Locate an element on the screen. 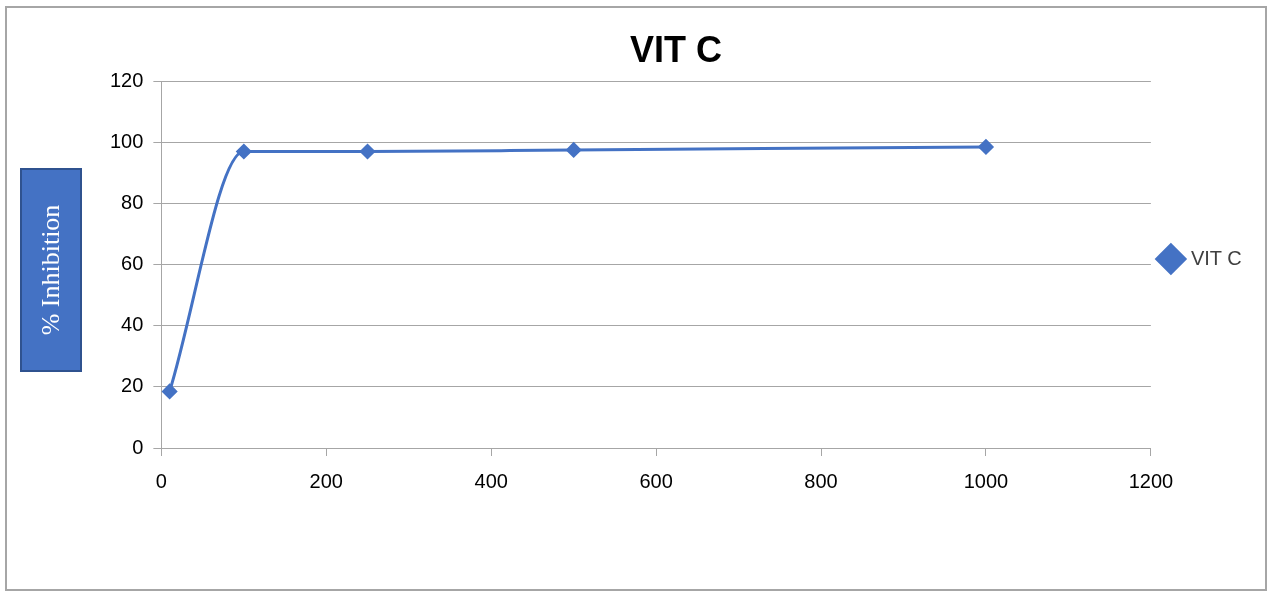 The height and width of the screenshot is (593, 1272). x-tick-label: 600 is located at coordinates (656, 480).